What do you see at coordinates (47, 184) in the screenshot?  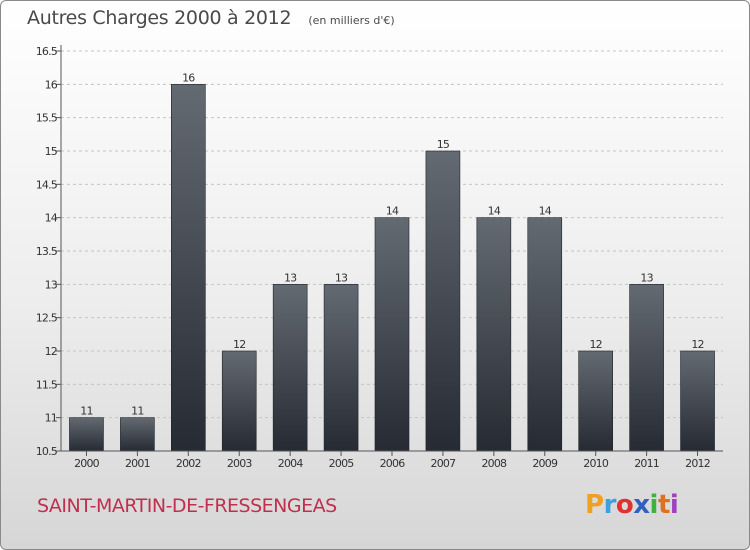 I see `y-tick-label: 14.5` at bounding box center [47, 184].